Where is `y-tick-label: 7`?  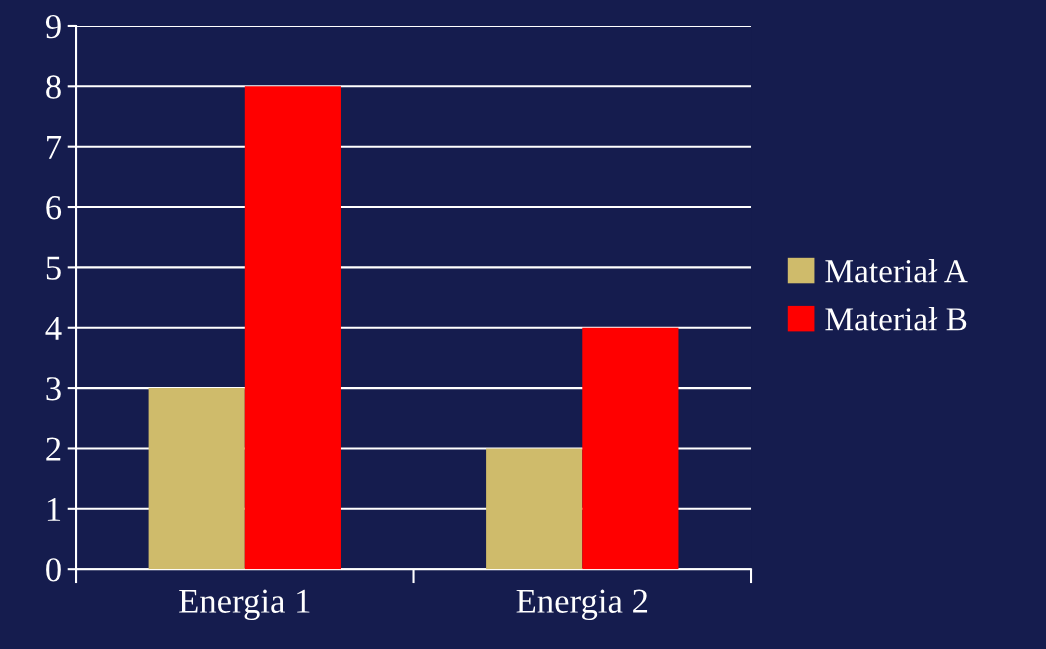
y-tick-label: 7 is located at coordinates (54, 147).